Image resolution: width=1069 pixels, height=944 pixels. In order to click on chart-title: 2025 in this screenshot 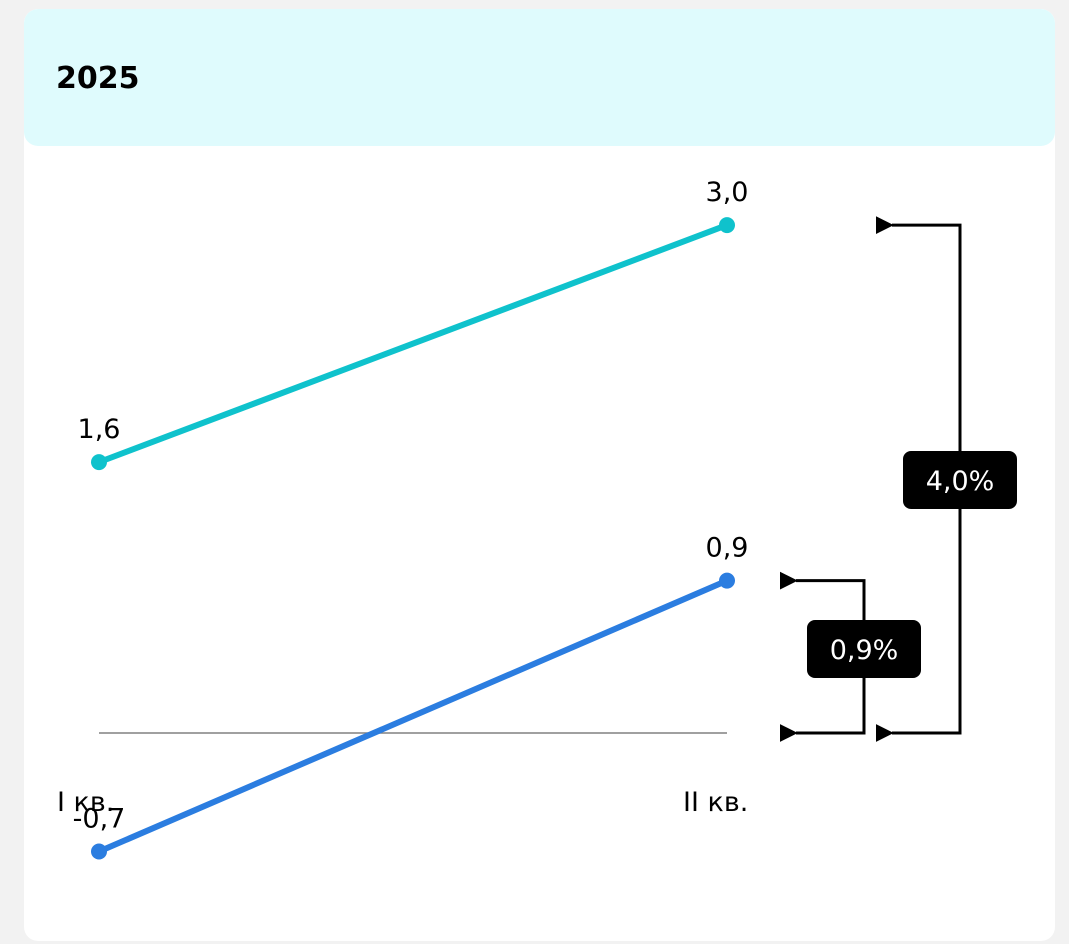, I will do `click(98, 78)`.